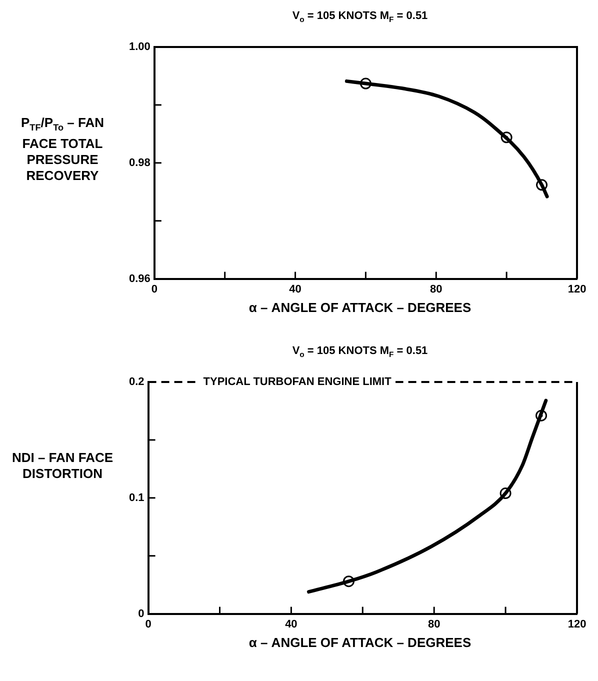 This screenshot has width=598, height=681. What do you see at coordinates (141, 614) in the screenshot?
I see `y-tick-label: 0` at bounding box center [141, 614].